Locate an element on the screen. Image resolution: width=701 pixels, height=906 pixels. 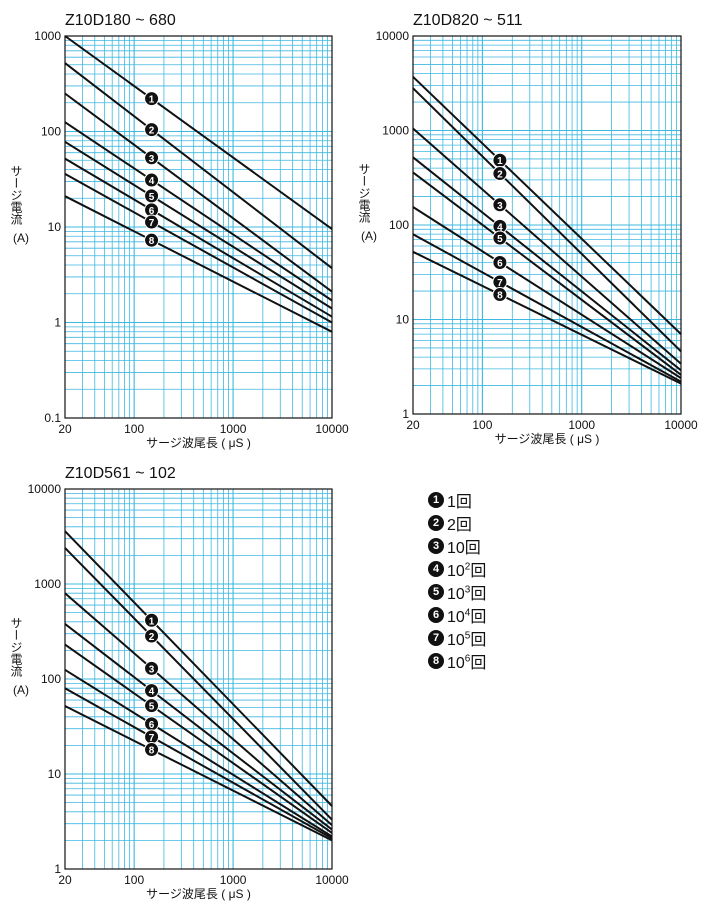
legend-item: 5 103回 is located at coordinates (457, 591).